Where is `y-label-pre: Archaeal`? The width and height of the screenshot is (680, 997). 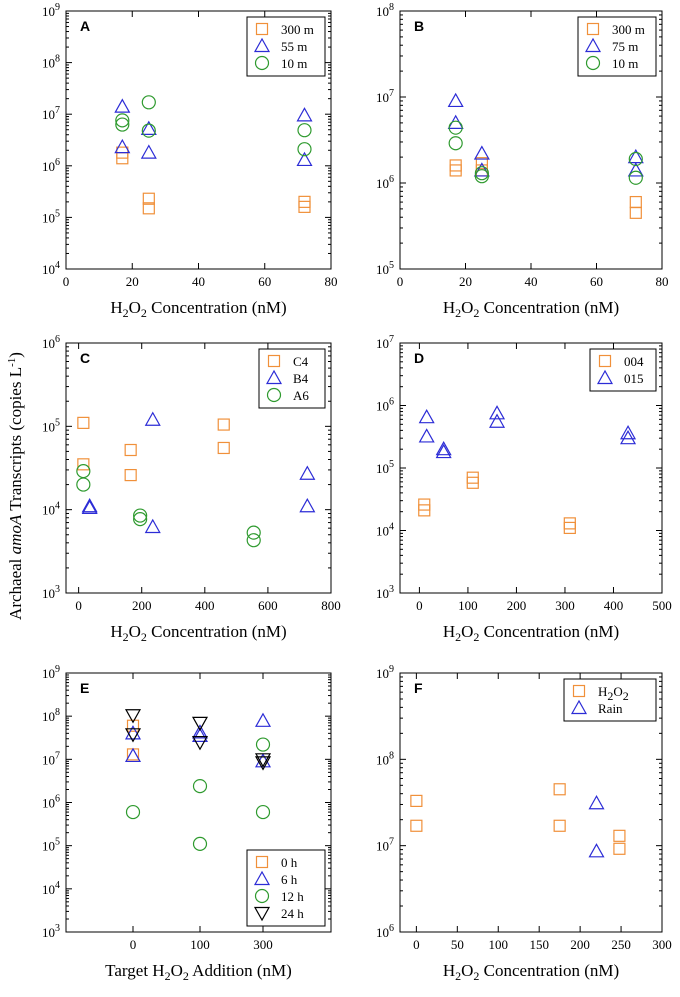 y-label-pre: Archaeal is located at coordinates (15, 587).